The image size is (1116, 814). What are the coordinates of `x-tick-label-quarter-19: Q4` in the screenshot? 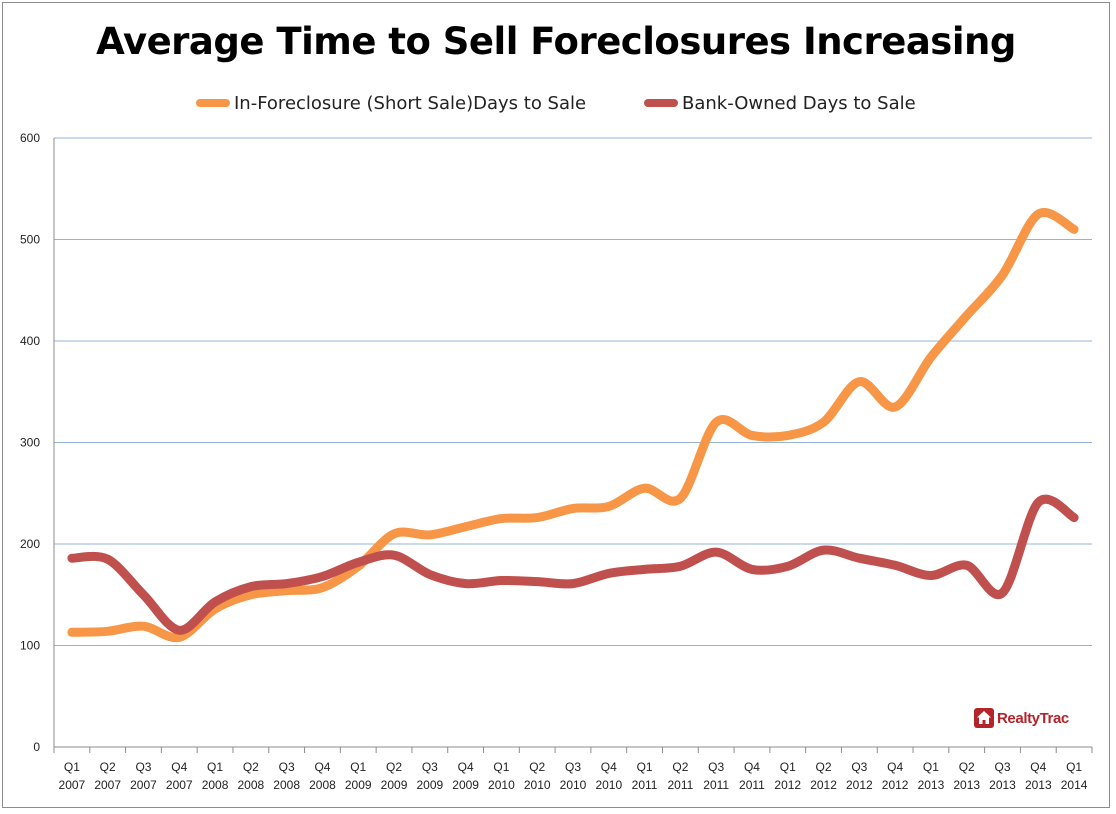 It's located at (752, 767).